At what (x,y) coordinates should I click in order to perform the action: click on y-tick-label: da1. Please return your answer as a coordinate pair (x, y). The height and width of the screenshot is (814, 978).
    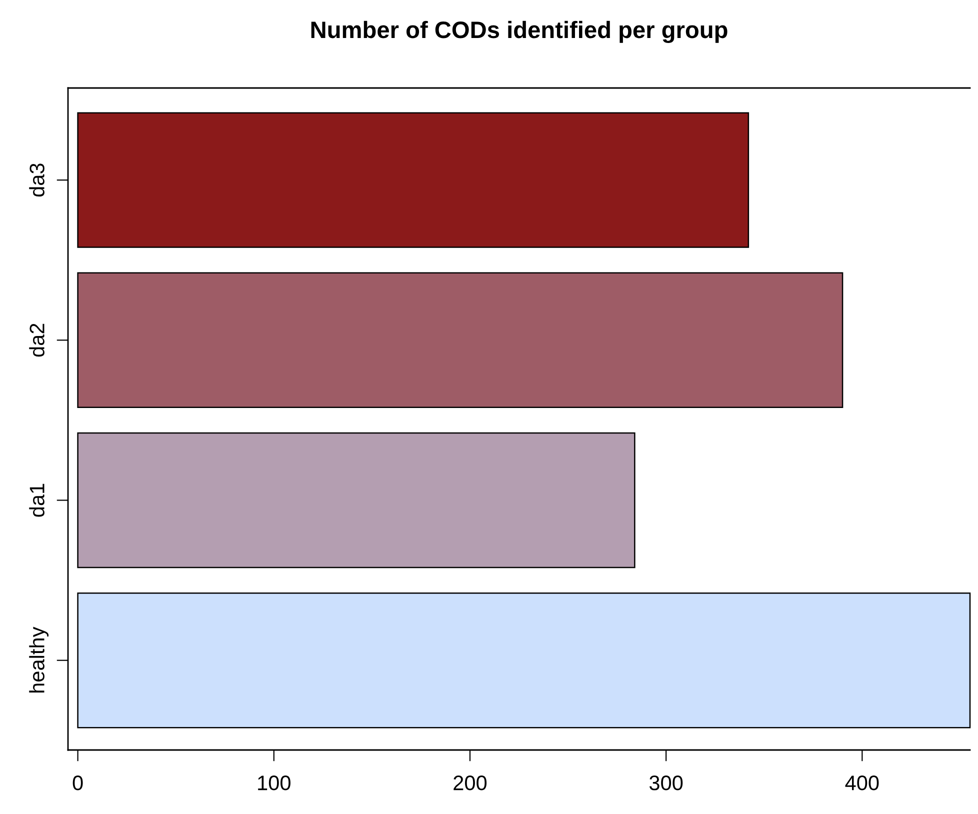
    Looking at the image, I should click on (36, 500).